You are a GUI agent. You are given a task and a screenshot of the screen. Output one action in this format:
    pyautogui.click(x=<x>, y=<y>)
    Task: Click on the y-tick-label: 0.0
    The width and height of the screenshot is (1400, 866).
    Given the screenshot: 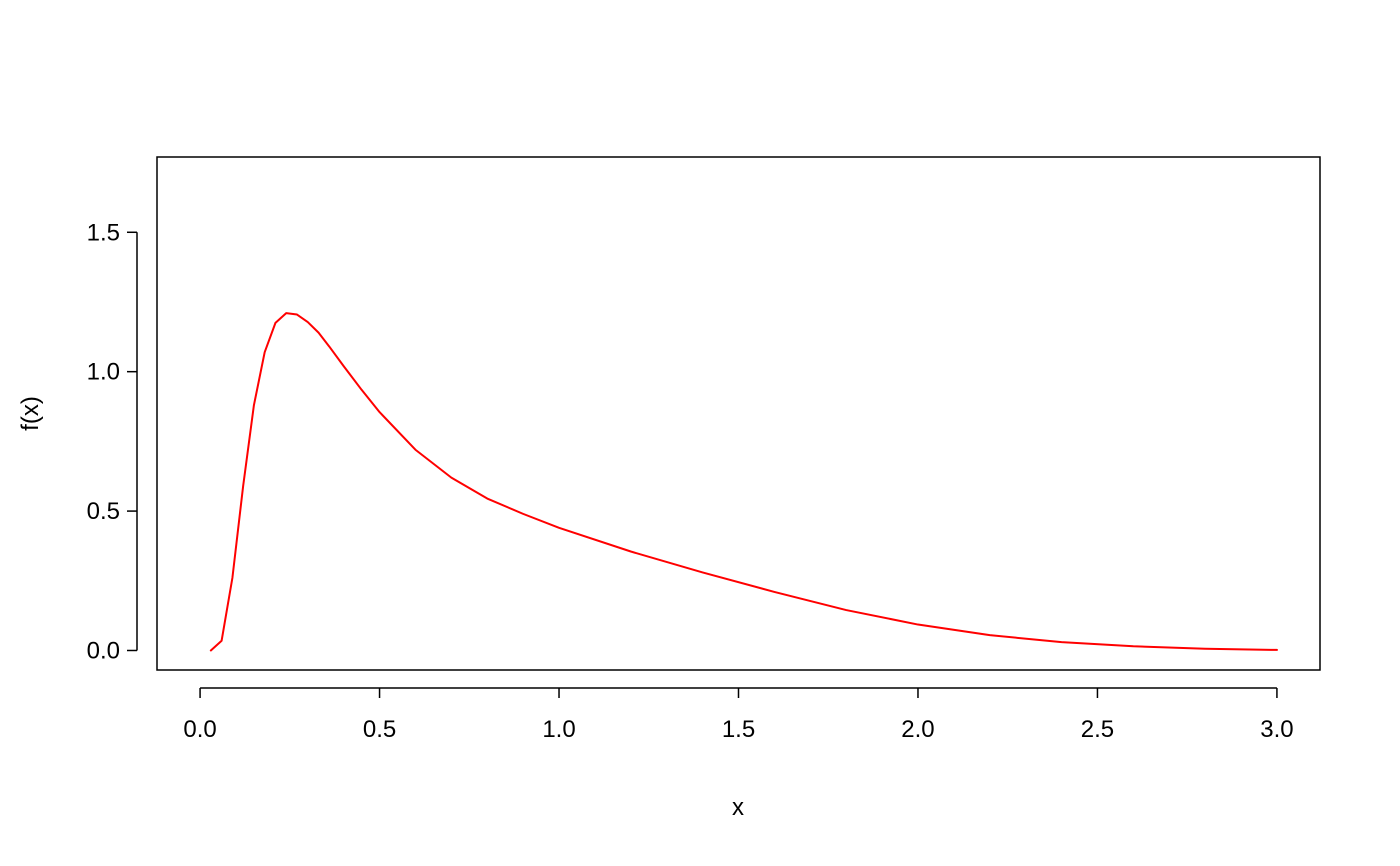 What is the action you would take?
    pyautogui.click(x=103, y=650)
    